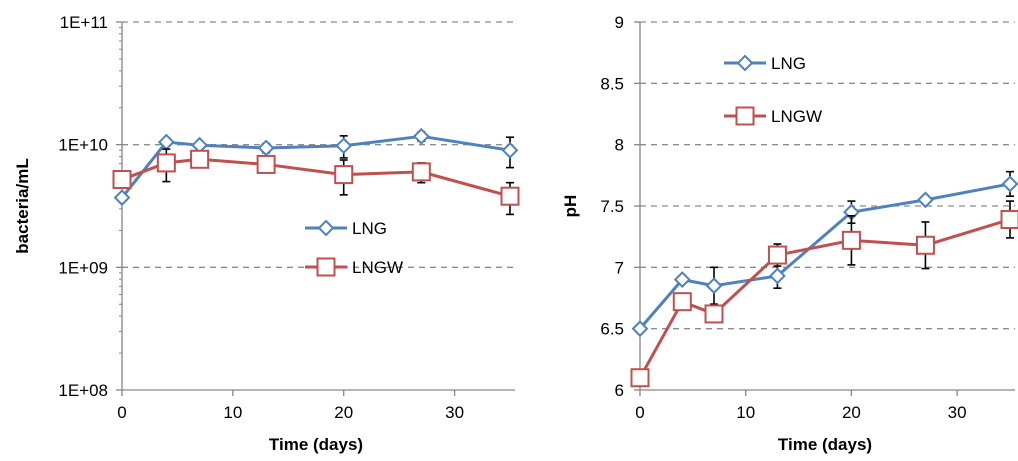 The width and height of the screenshot is (1018, 461). What do you see at coordinates (83, 145) in the screenshot?
I see `bacteria-y-tick-label: 1E+10` at bounding box center [83, 145].